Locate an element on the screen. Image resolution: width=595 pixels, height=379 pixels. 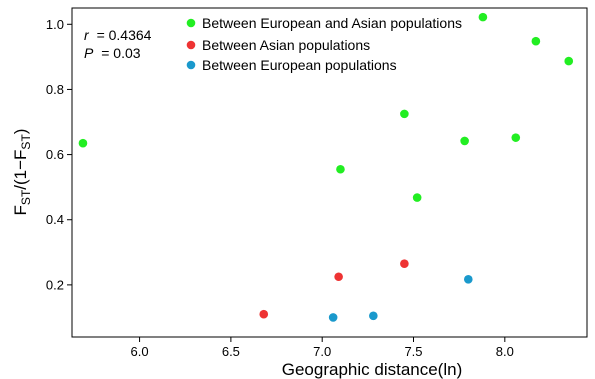
legend-marker-european is located at coordinates (191, 65).